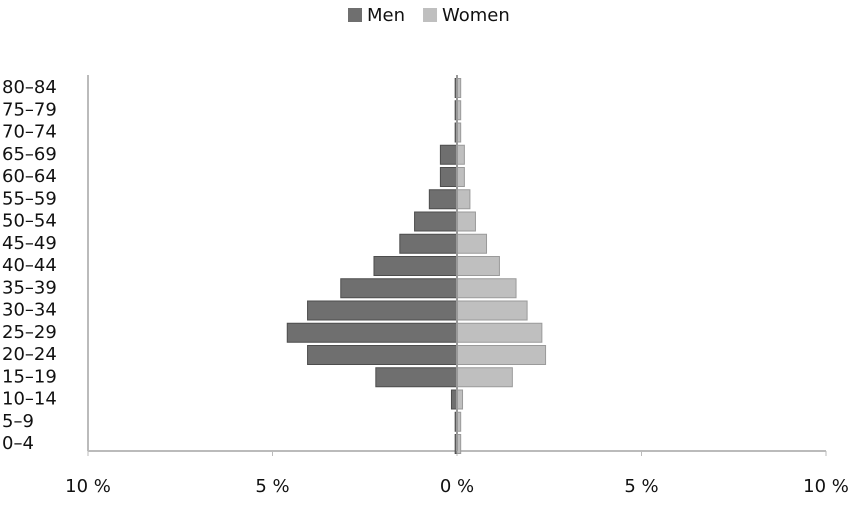 This screenshot has height=509, width=855. Describe the element at coordinates (29, 154) in the screenshot. I see `y-tick-label: 65–69` at that location.